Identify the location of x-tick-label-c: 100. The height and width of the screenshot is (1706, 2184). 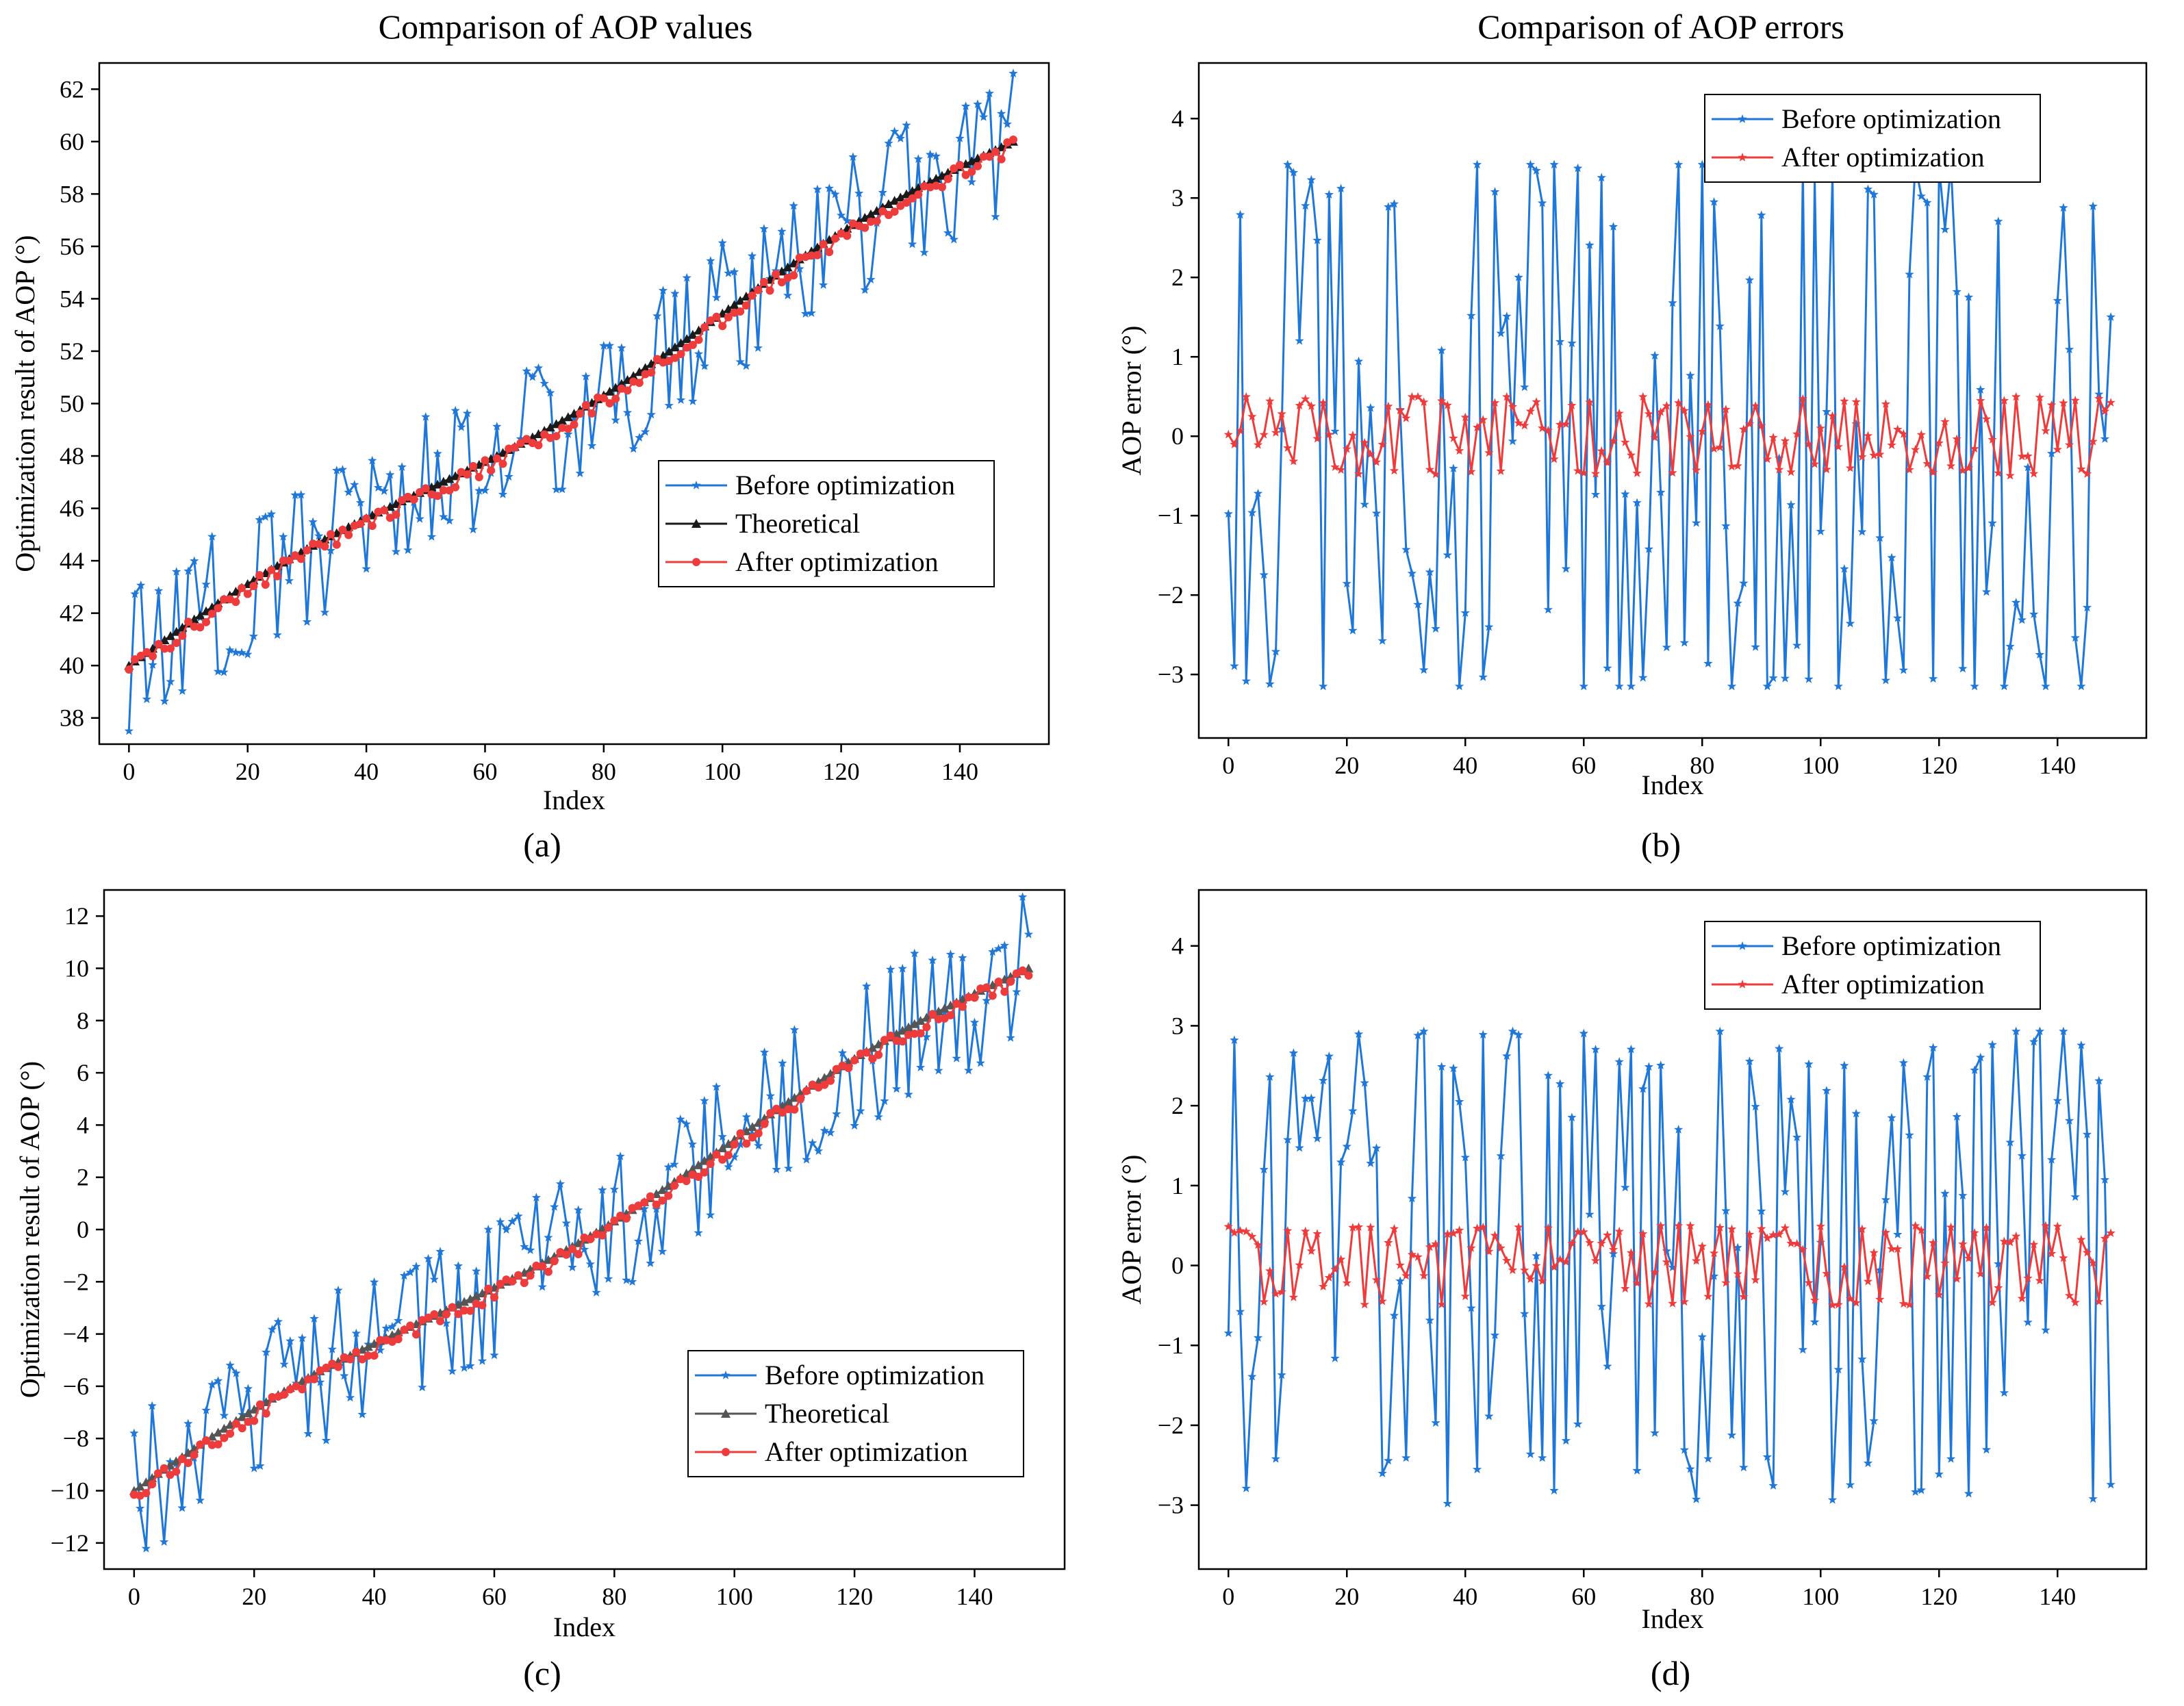
(734, 1596).